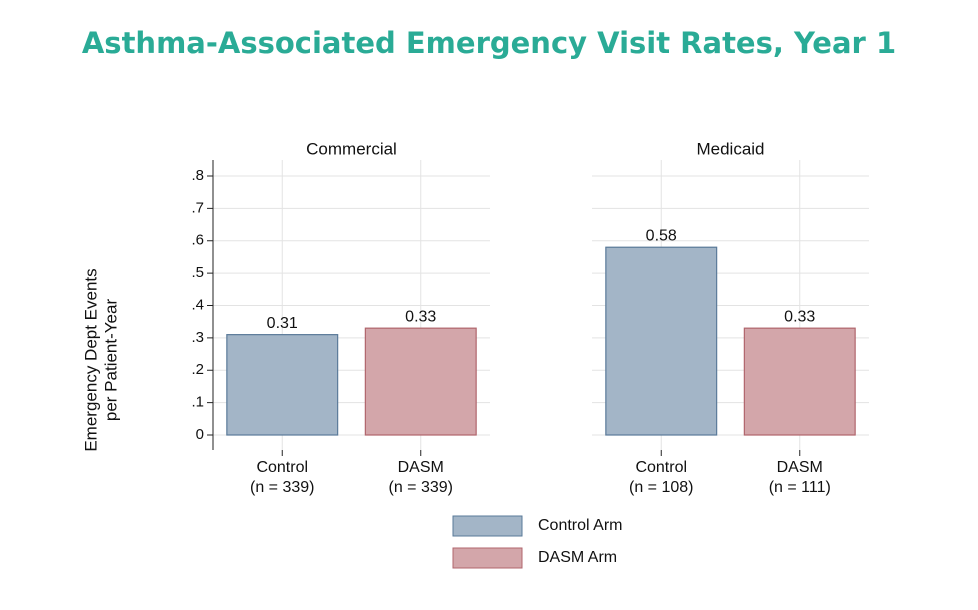 This screenshot has height=610, width=978. I want to click on x-tick-label: (n = 111), so click(800, 487).